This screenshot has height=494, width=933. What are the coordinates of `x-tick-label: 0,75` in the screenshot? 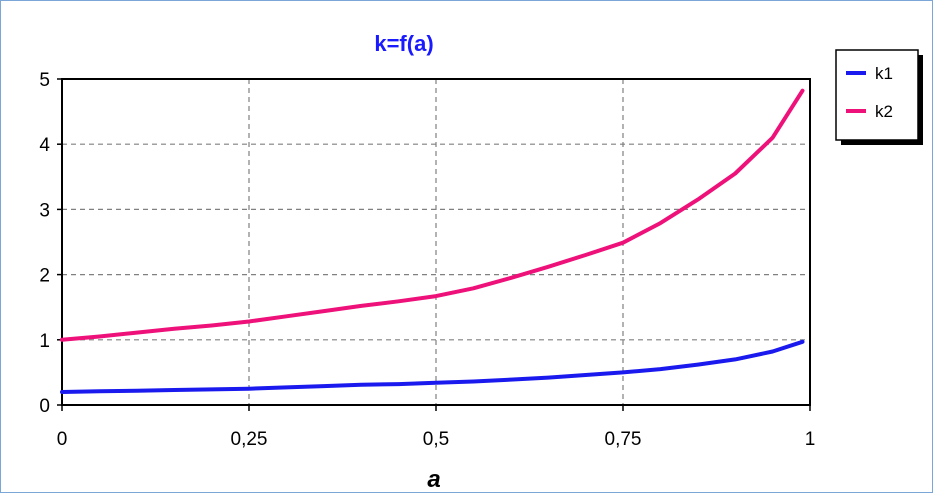 It's located at (623, 439).